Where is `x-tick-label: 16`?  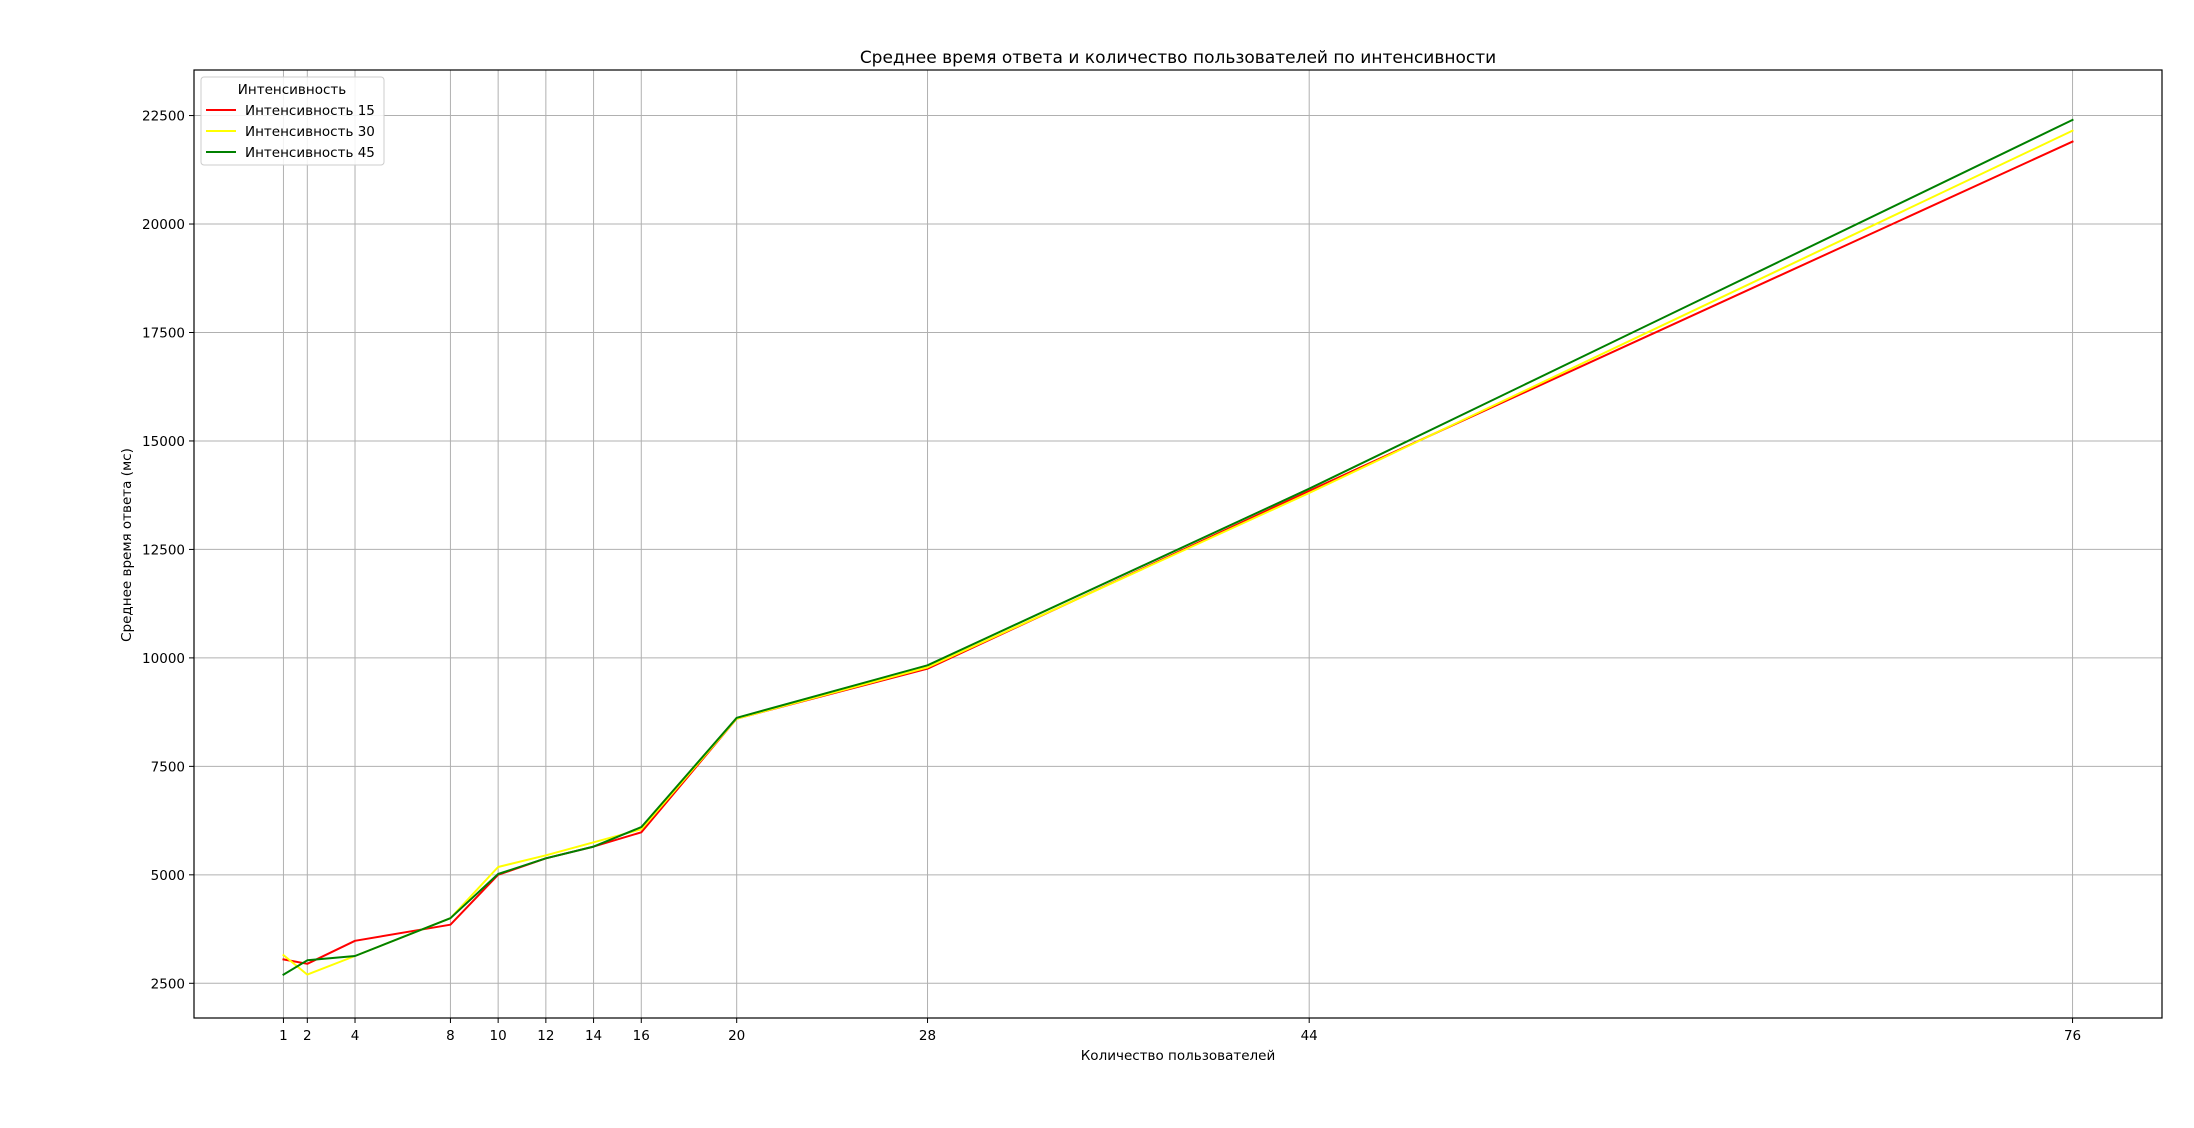 x-tick-label: 16 is located at coordinates (641, 1036).